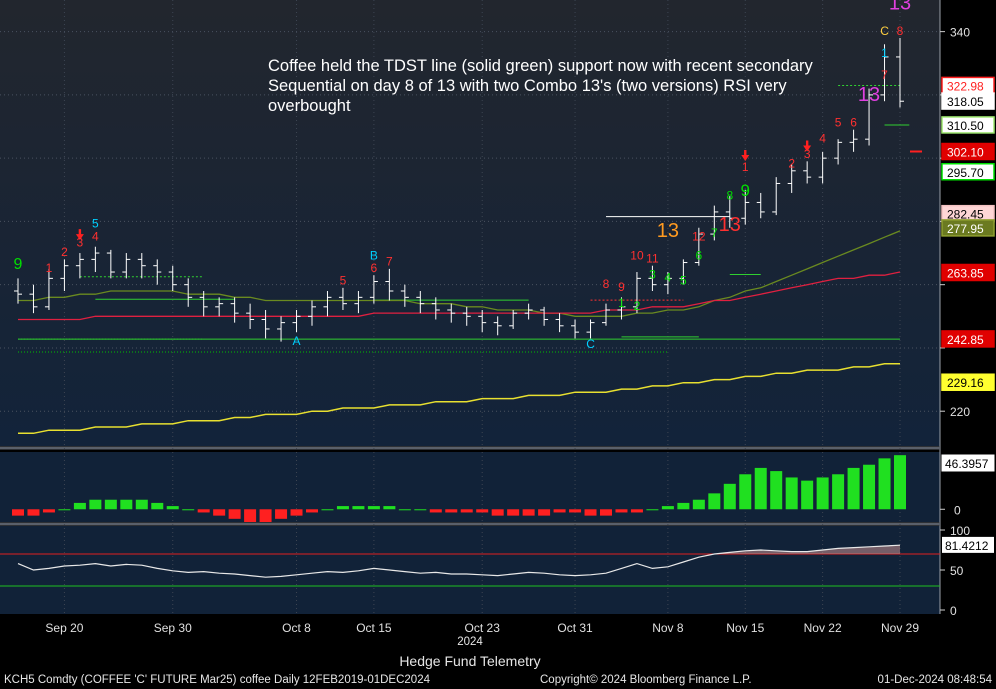 The width and height of the screenshot is (996, 689). Describe the element at coordinates (470, 642) in the screenshot. I see `year-label: 2024` at that location.